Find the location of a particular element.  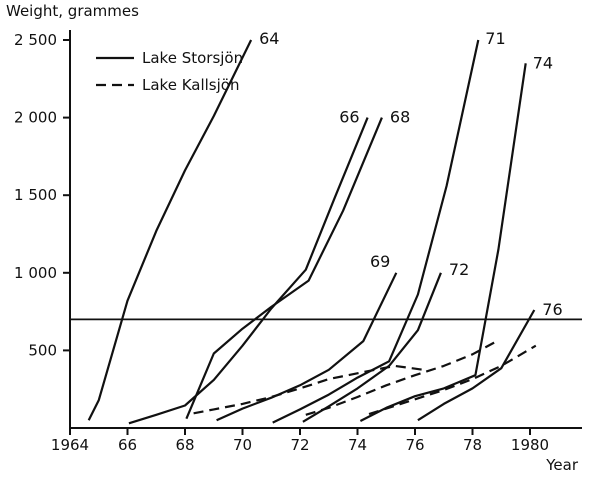

y-tick-label: 2 500 is located at coordinates (35, 40).